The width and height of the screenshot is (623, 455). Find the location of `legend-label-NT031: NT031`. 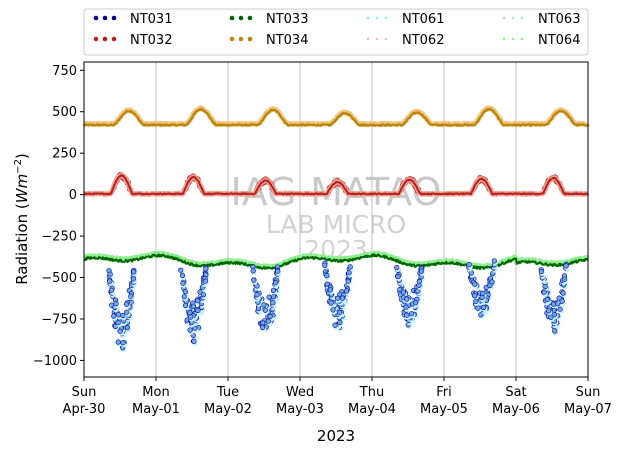

legend-label-NT031: NT031 is located at coordinates (151, 19).